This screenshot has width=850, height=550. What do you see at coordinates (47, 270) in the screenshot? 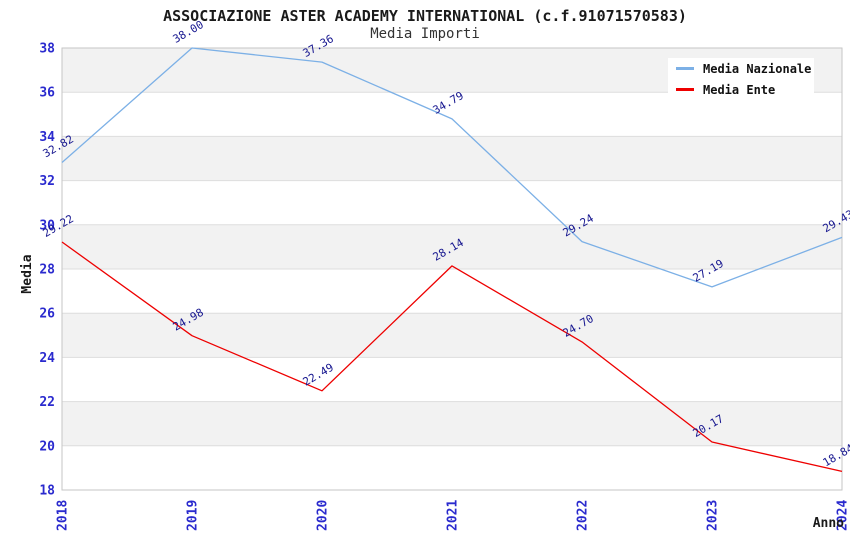
I see `y-tick-label: 28` at bounding box center [47, 270].